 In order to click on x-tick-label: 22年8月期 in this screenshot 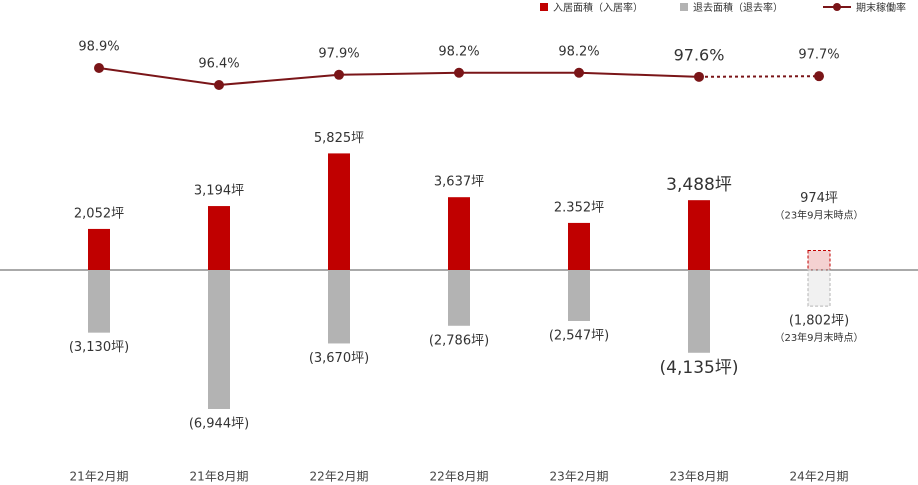, I will do `click(459, 477)`.